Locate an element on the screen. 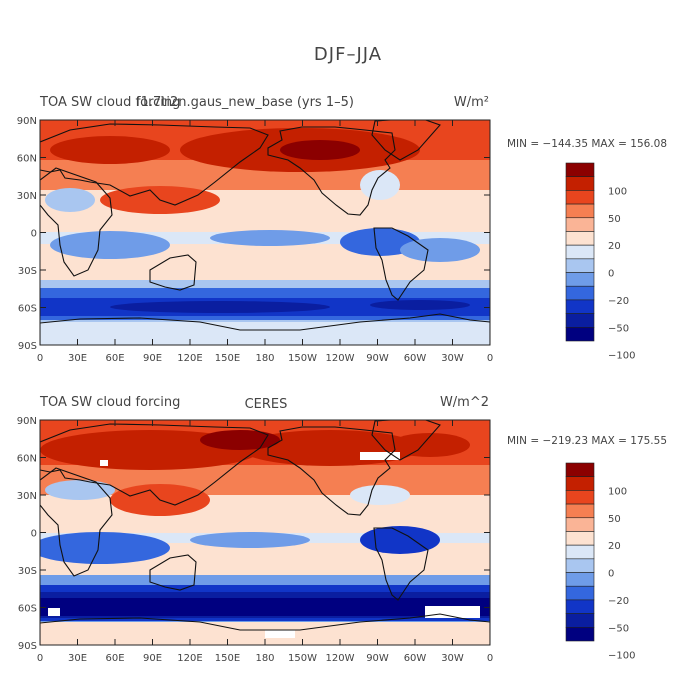 The width and height of the screenshot is (700, 700). obs-x-tick-label: 30E is located at coordinates (77, 658).